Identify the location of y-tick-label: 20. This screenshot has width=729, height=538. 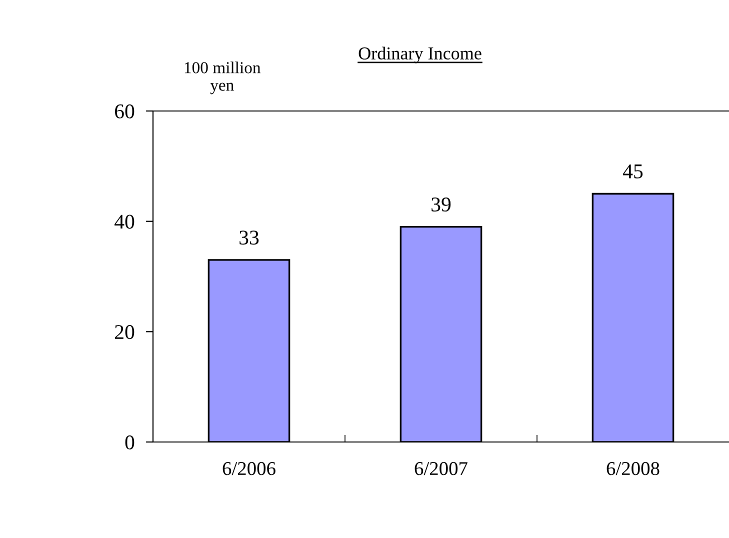
(124, 332).